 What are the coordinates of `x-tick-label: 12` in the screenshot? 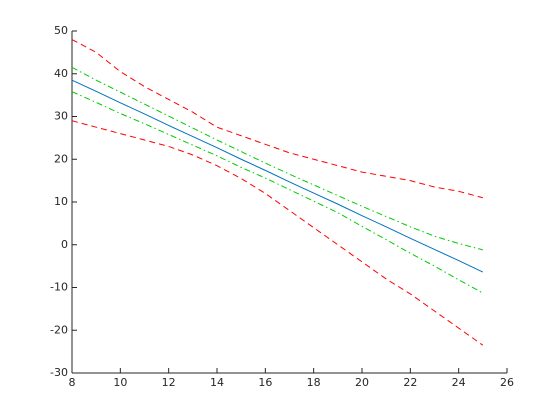 It's located at (169, 382).